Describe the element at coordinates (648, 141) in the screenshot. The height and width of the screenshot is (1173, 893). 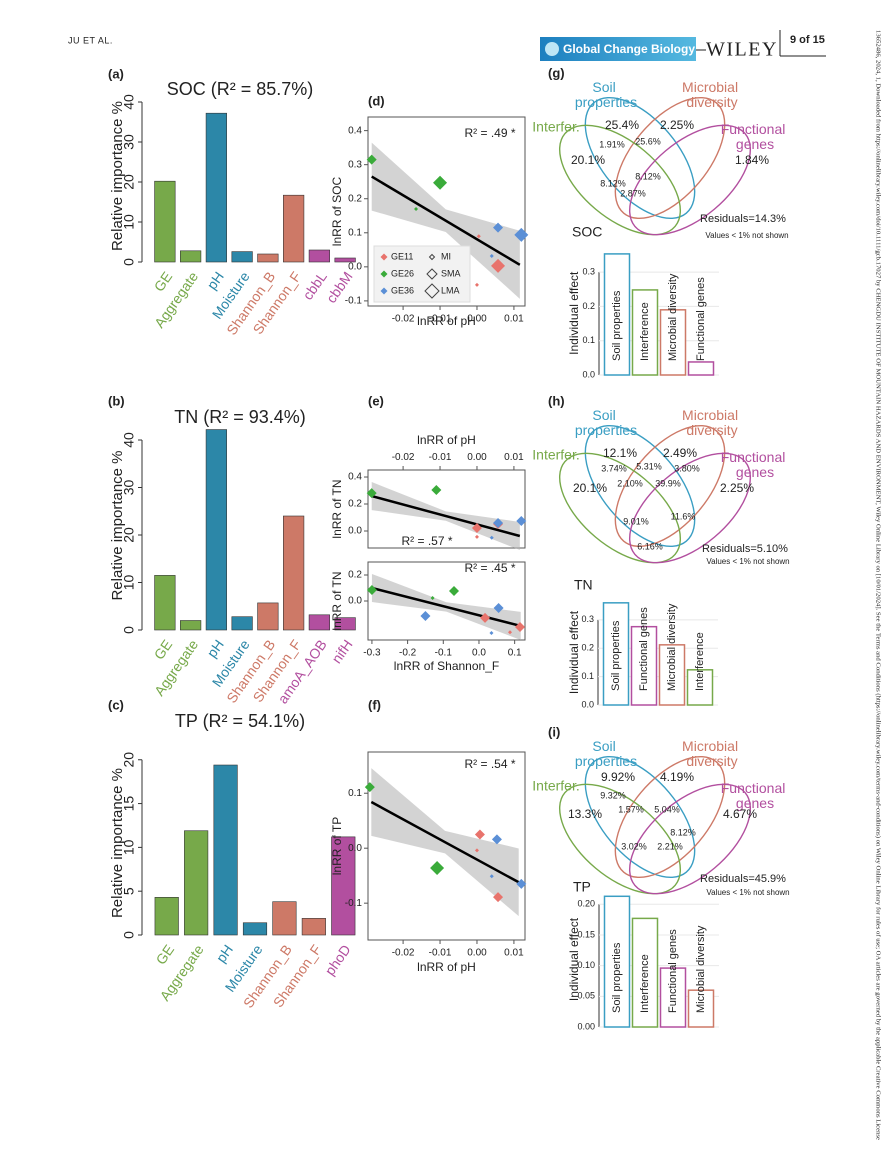
I see `venn-region-value: 25.6%` at that location.